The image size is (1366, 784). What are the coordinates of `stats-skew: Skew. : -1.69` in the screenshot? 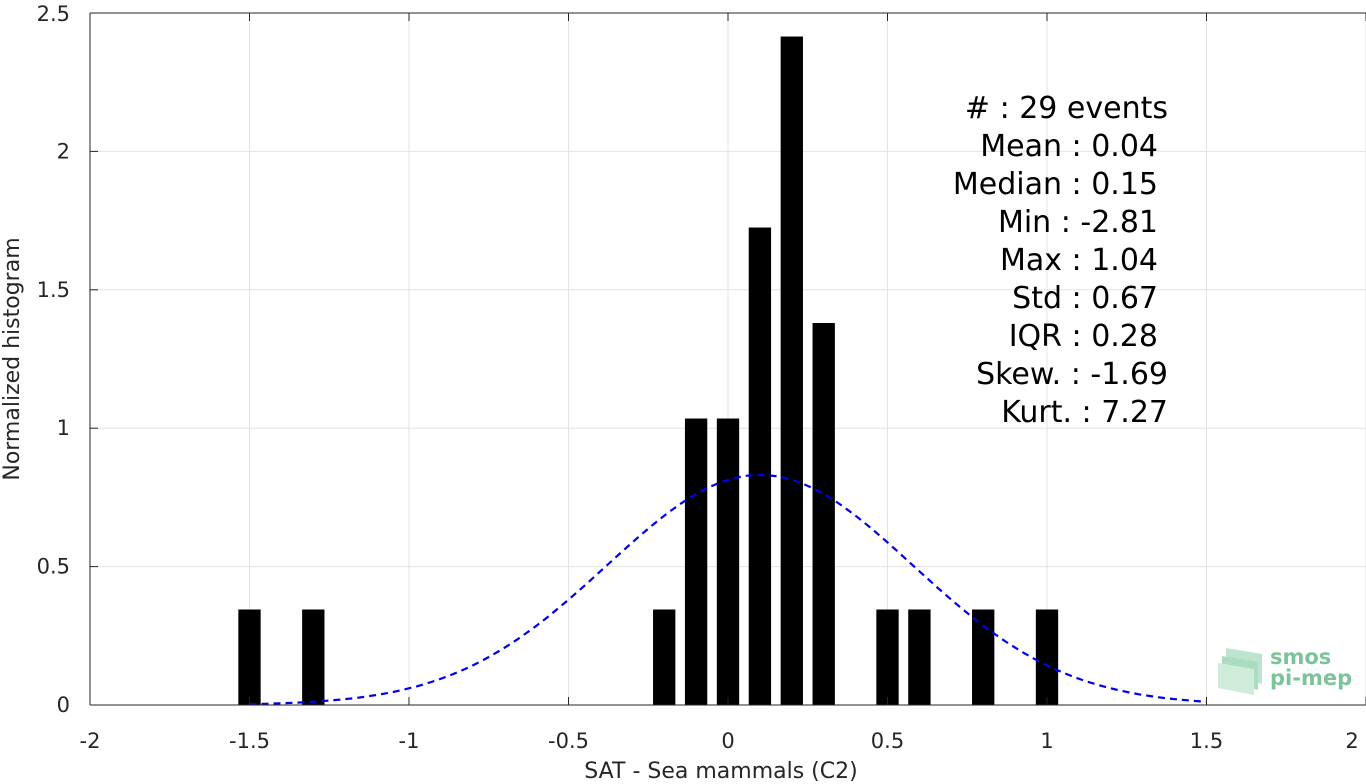 It's located at (1072, 374).